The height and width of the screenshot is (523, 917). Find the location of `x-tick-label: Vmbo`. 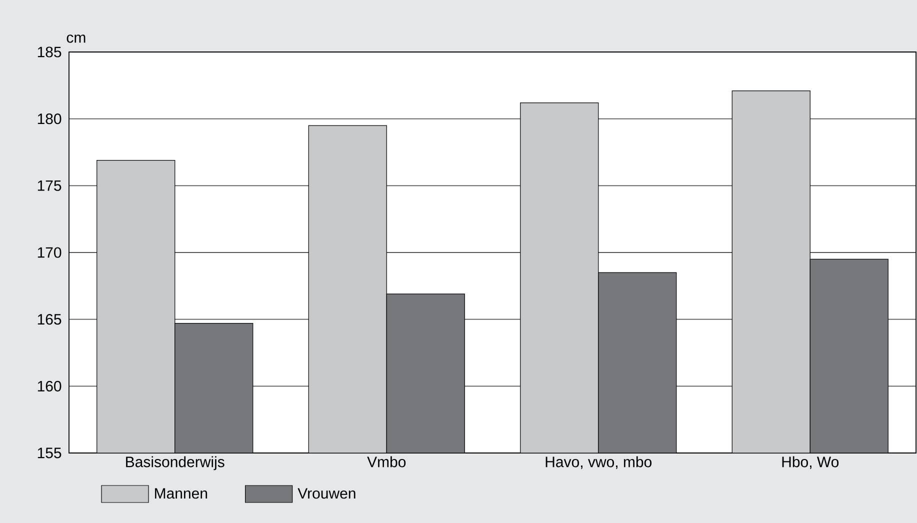

x-tick-label: Vmbo is located at coordinates (386, 462).